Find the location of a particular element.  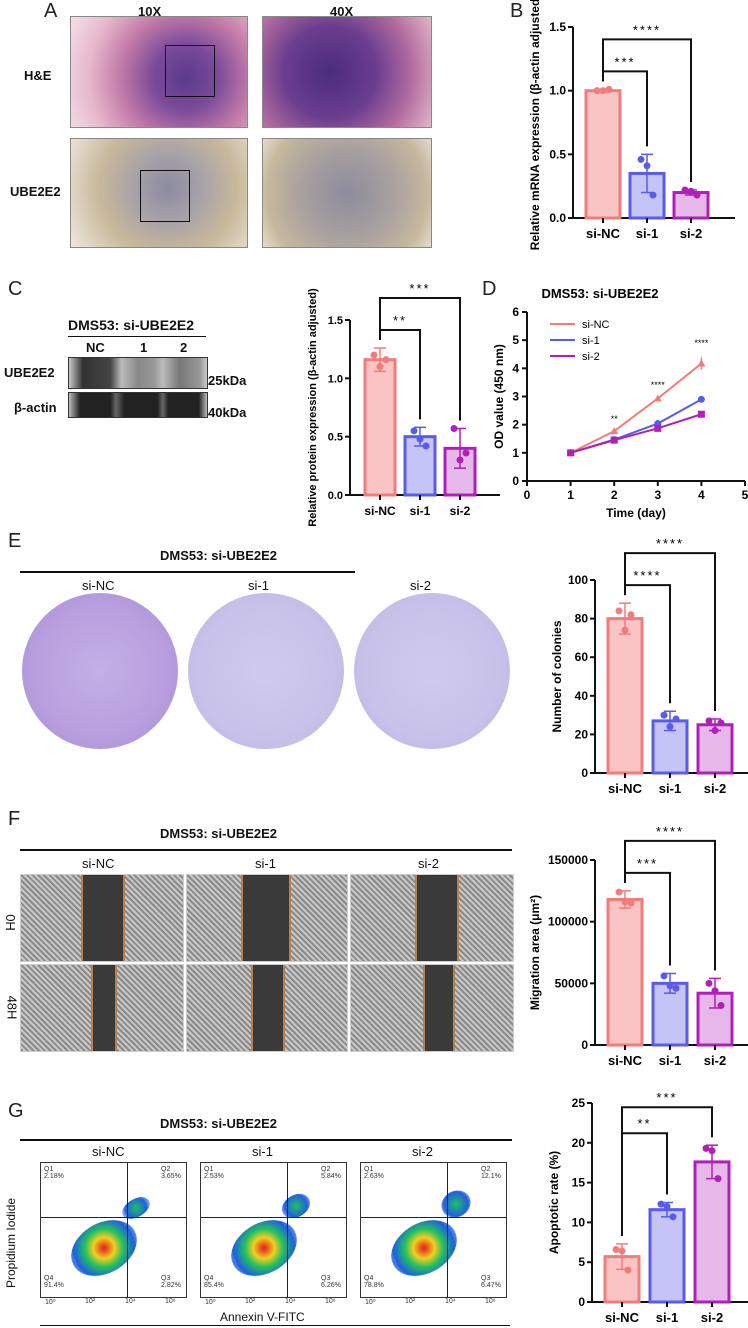

col-label-40x: 40X is located at coordinates (342, 11).